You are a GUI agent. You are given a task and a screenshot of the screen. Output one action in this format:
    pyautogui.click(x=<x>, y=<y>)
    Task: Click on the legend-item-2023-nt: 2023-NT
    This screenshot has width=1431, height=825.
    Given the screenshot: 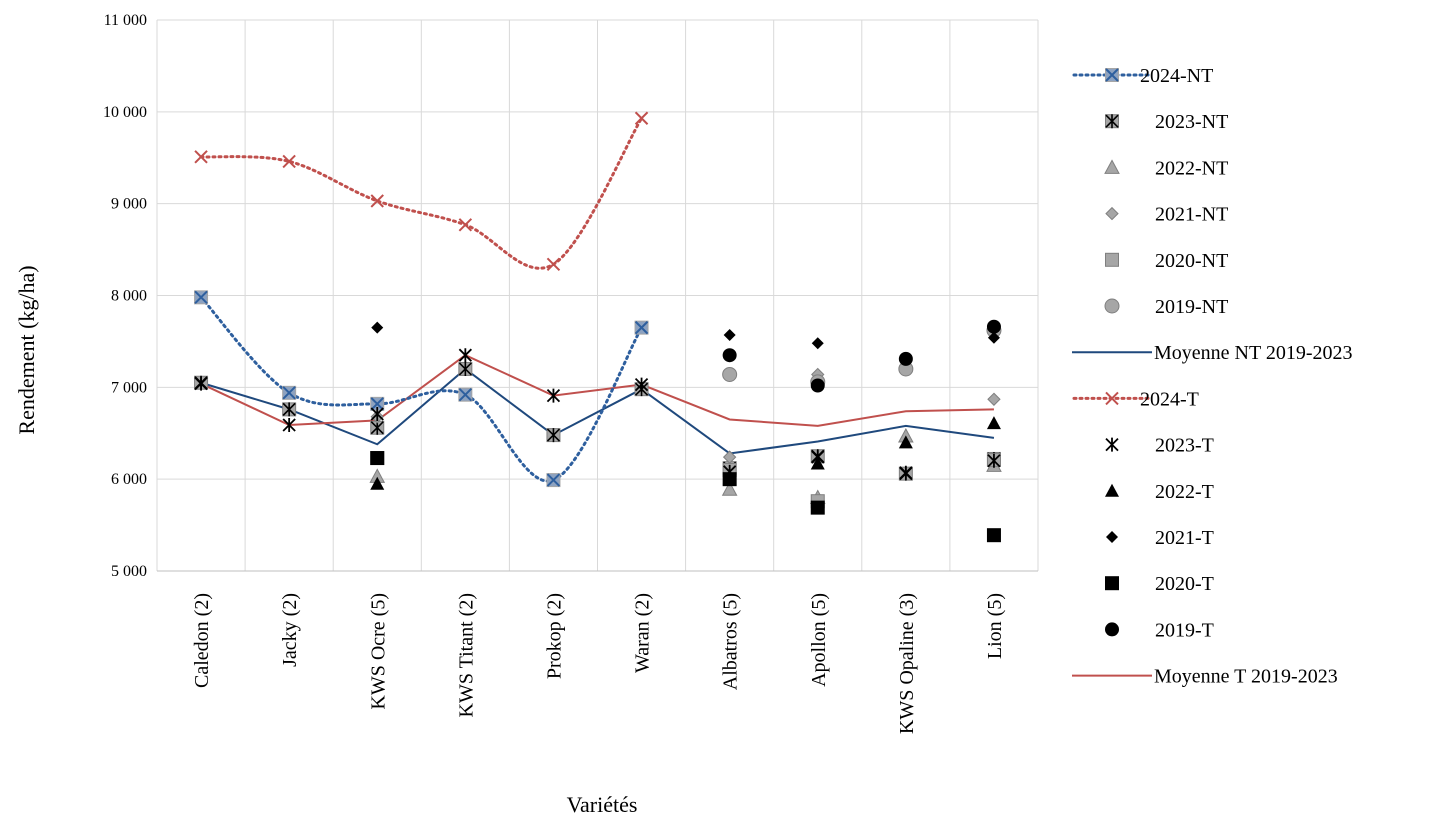 What is the action you would take?
    pyautogui.click(x=1166, y=122)
    